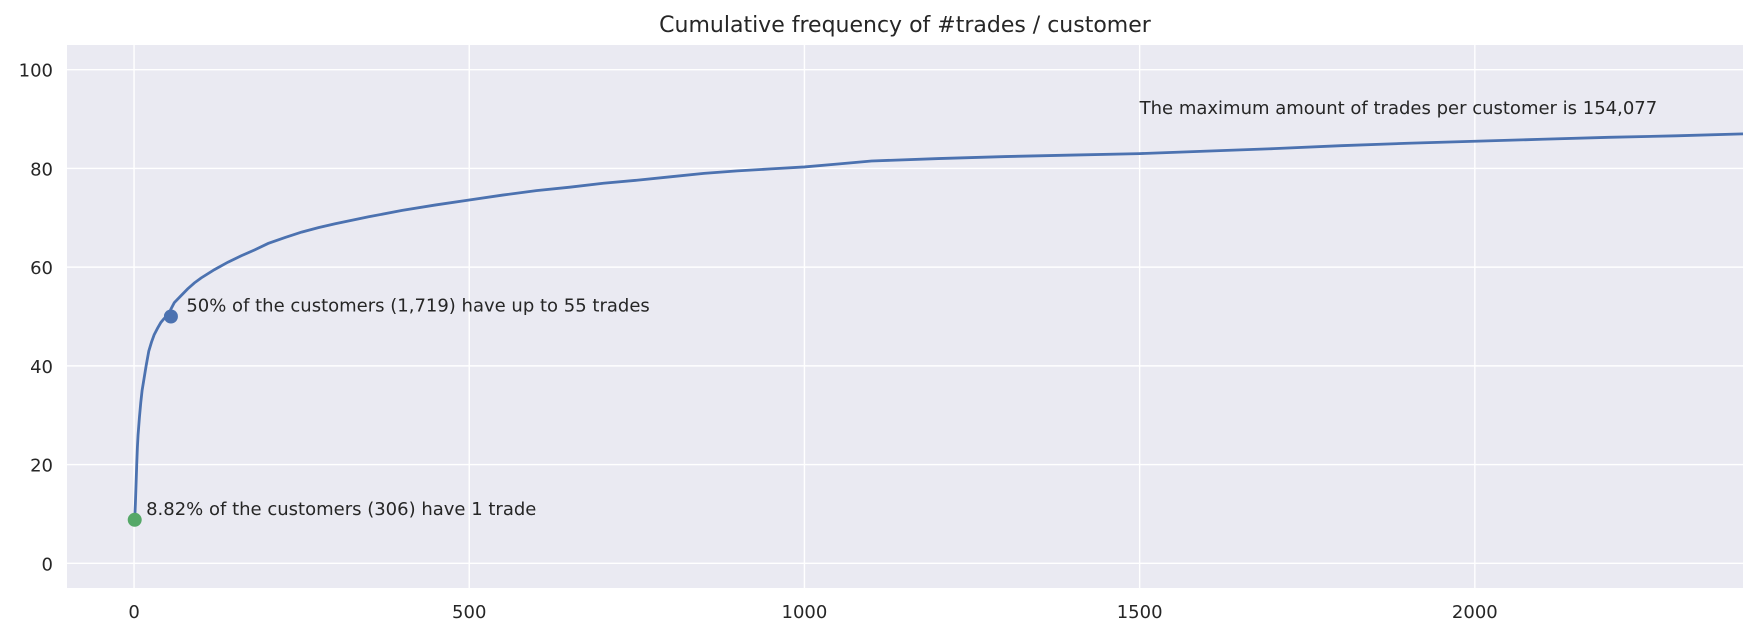  Describe the element at coordinates (469, 612) in the screenshot. I see `x-tick-label: 500` at that location.